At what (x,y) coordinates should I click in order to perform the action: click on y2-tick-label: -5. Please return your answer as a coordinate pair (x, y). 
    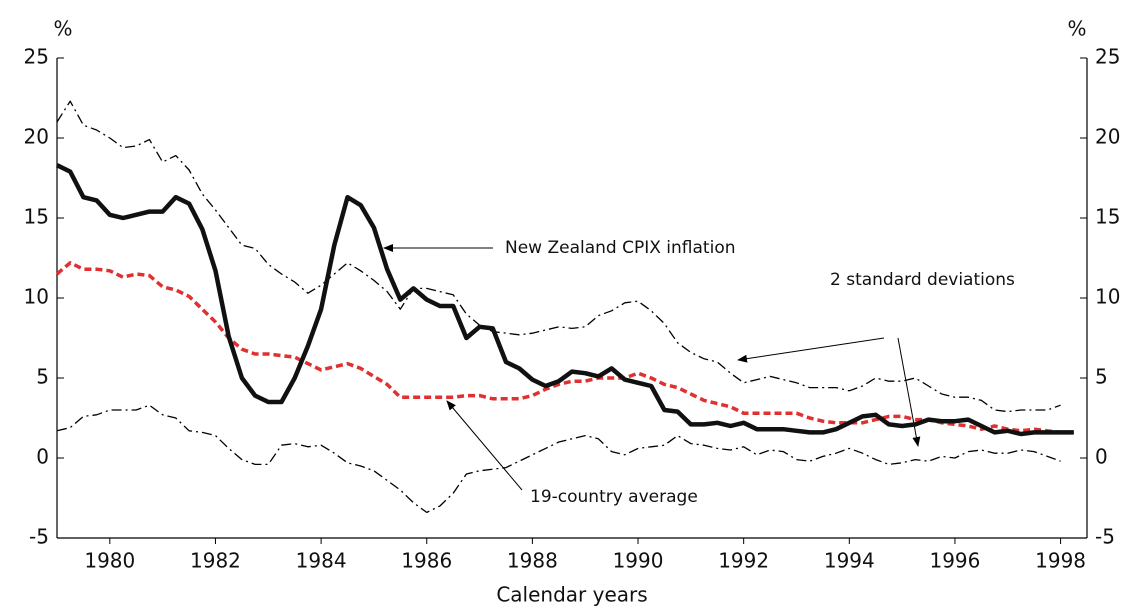
    Looking at the image, I should click on (1105, 537).